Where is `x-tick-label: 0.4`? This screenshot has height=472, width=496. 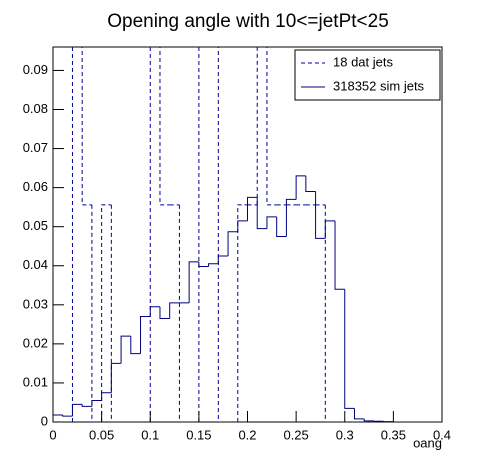 x-tick-label: 0.4 is located at coordinates (442, 434).